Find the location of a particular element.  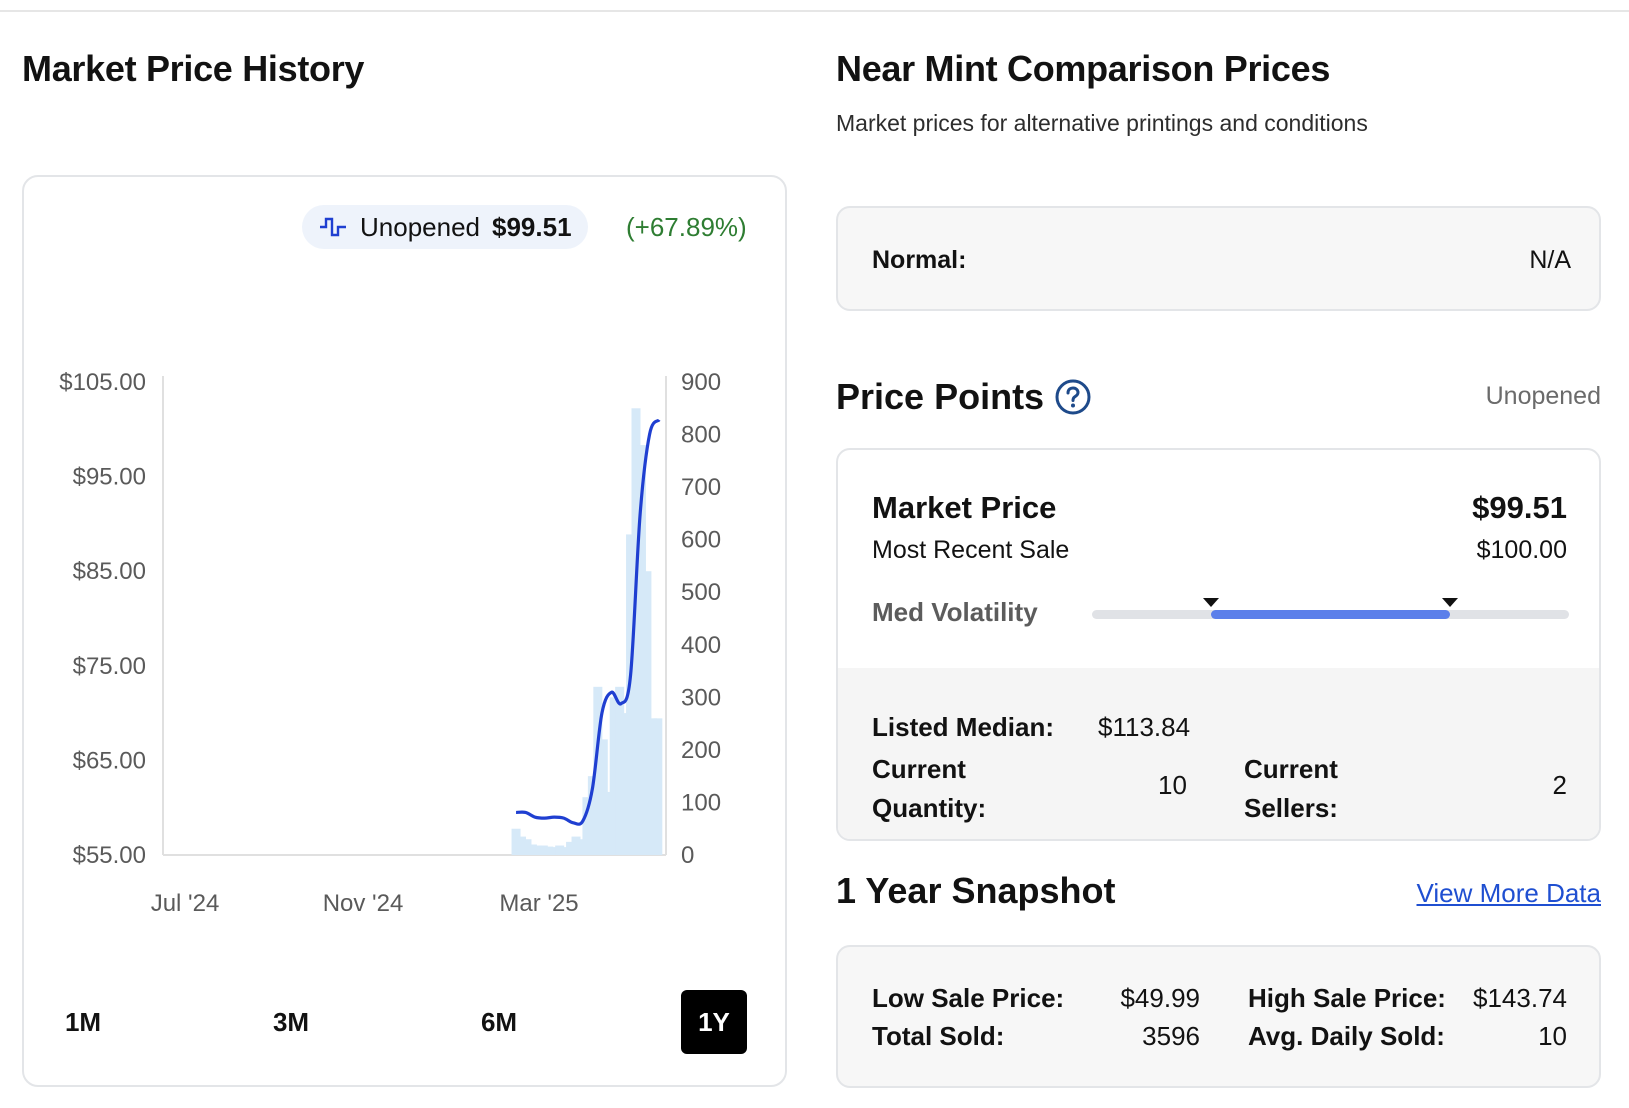

y-left-tick-label: $75.00 is located at coordinates (109, 666).